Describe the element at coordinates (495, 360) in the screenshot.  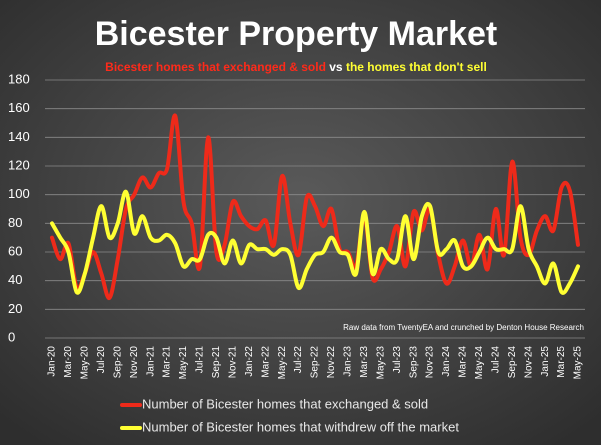
I see `x-tick-label: Jul-24` at that location.